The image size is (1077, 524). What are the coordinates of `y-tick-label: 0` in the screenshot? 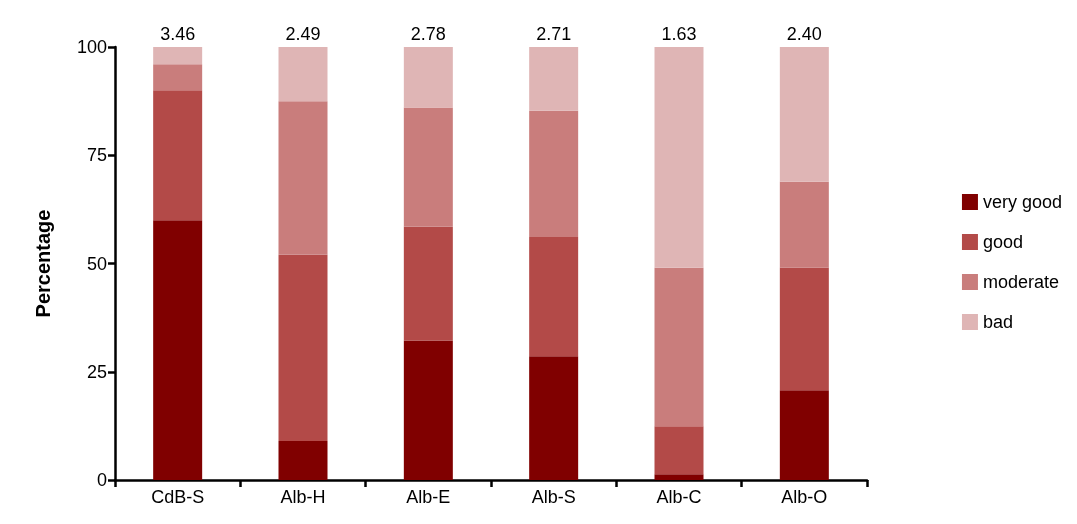 It's located at (101, 480).